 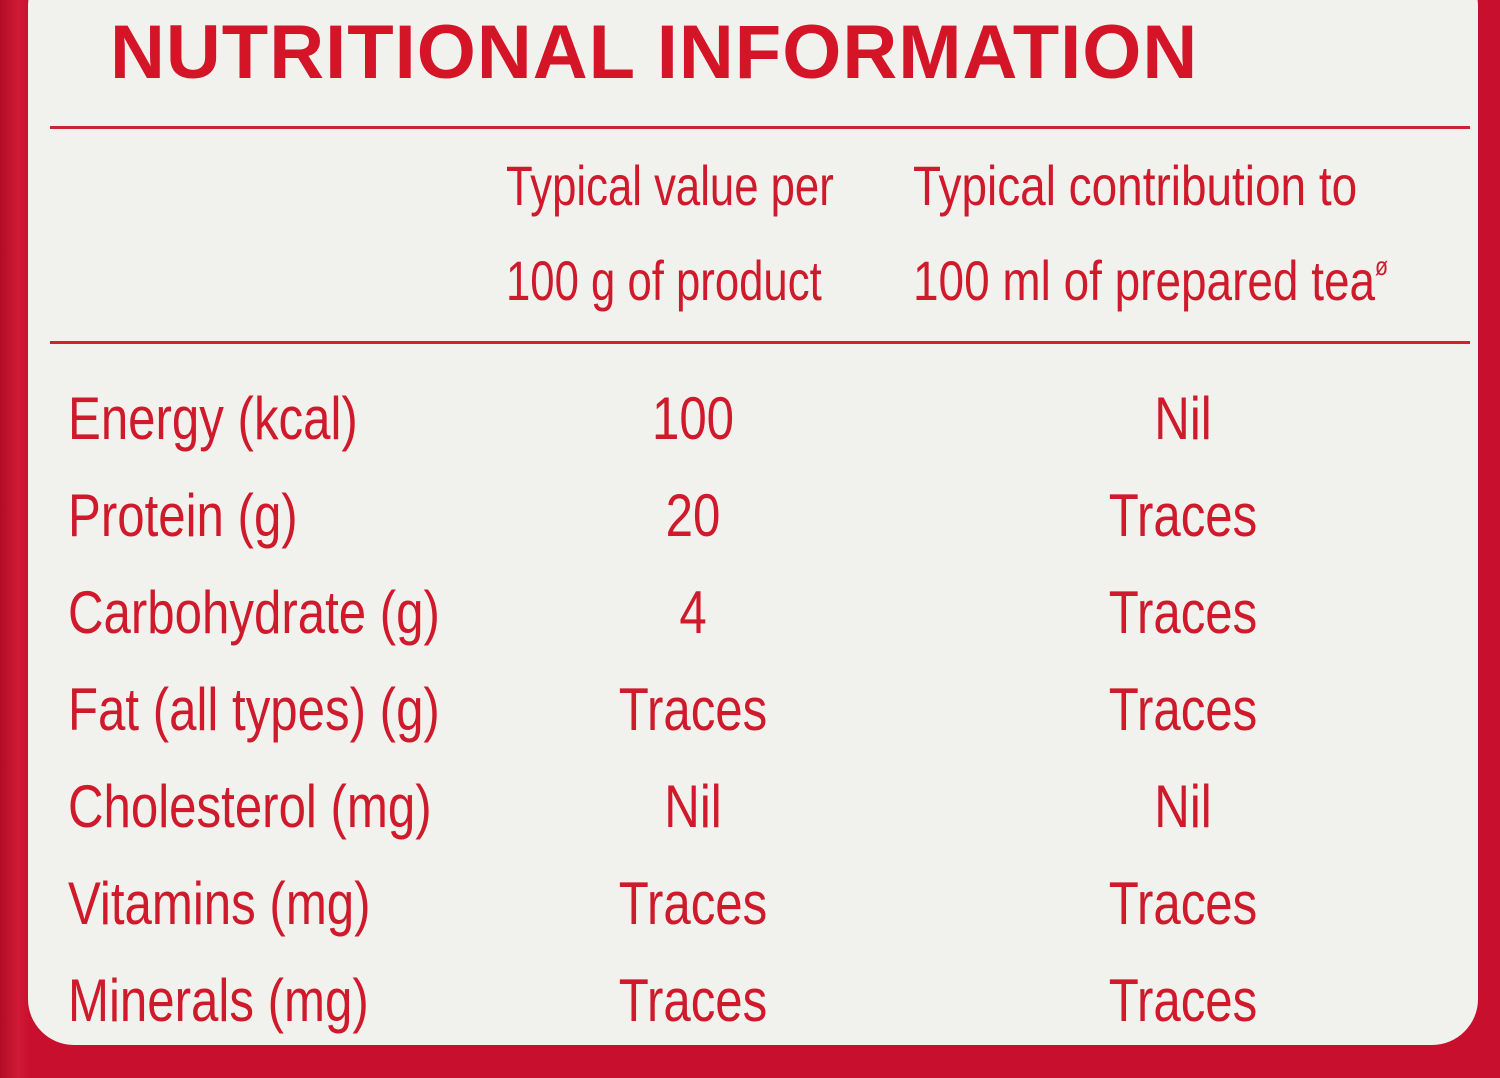 I want to click on column-header-per-100ml-line2-wrap: 100 ml of prepared teaø, so click(x=1150, y=280).